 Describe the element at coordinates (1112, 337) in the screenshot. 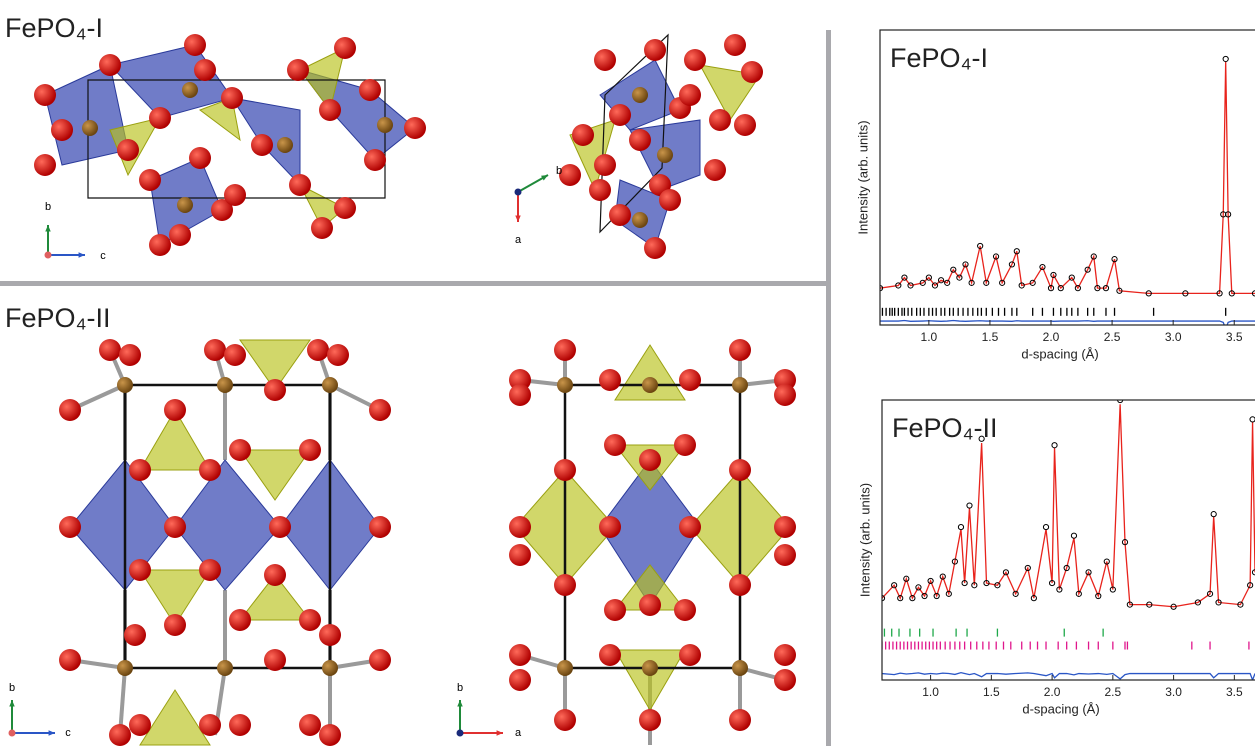

I see `x-tick-label: 2.5` at that location.